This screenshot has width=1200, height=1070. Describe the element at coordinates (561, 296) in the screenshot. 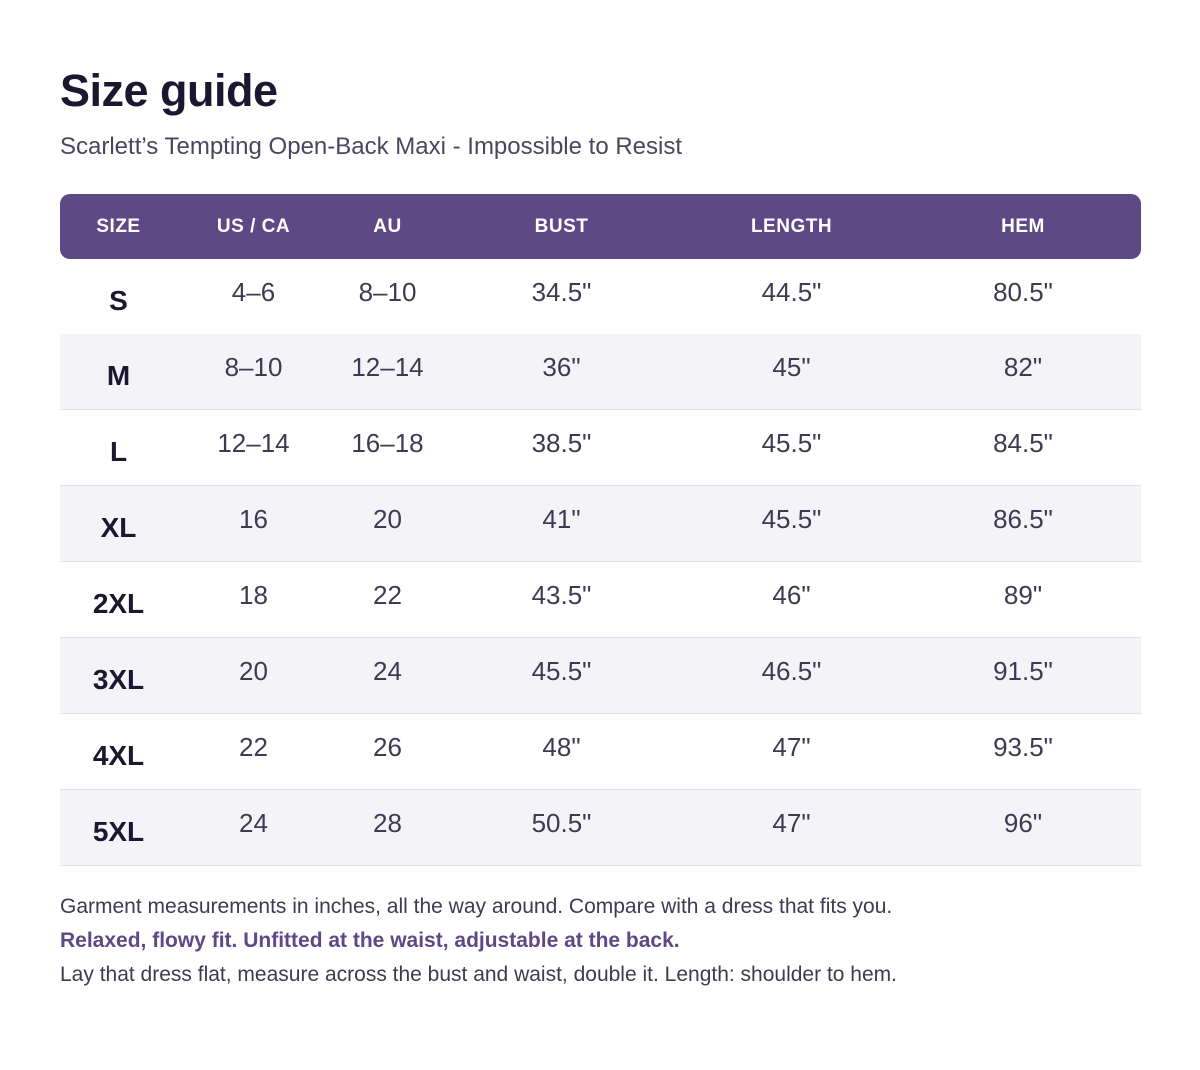

I see `bust-cell: 34.5"` at that location.